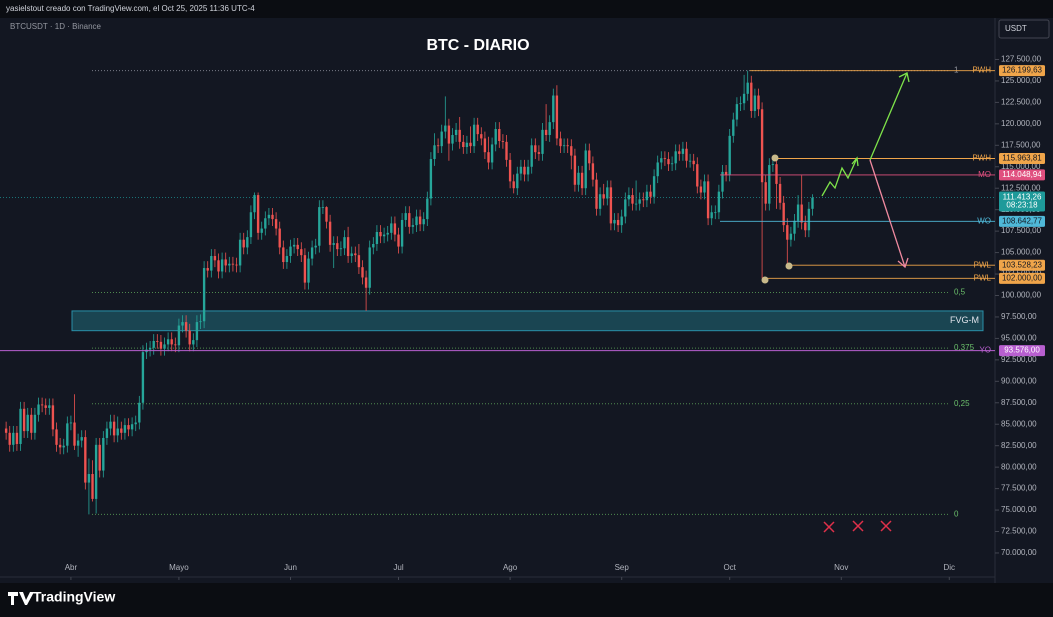 The height and width of the screenshot is (617, 1053). What do you see at coordinates (857, 526) in the screenshot?
I see `cross-marks` at bounding box center [857, 526].